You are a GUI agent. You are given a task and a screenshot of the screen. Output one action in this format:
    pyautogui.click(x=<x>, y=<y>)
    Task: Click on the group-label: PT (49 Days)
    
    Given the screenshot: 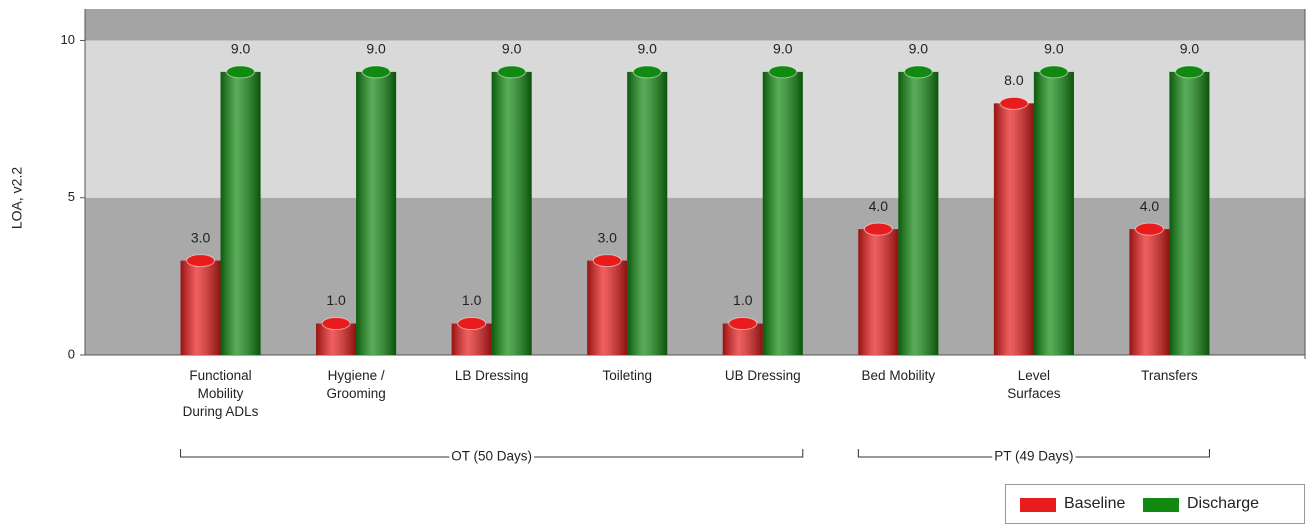 What is the action you would take?
    pyautogui.click(x=1033, y=456)
    